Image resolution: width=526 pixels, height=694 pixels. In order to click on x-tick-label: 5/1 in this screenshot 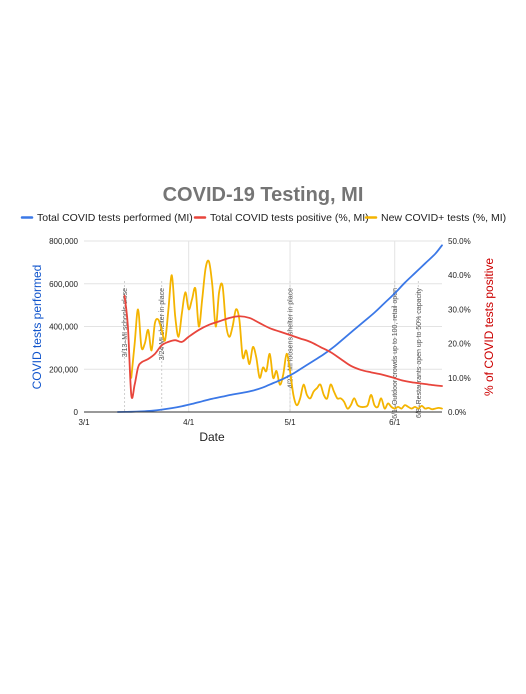, I will do `click(290, 422)`.